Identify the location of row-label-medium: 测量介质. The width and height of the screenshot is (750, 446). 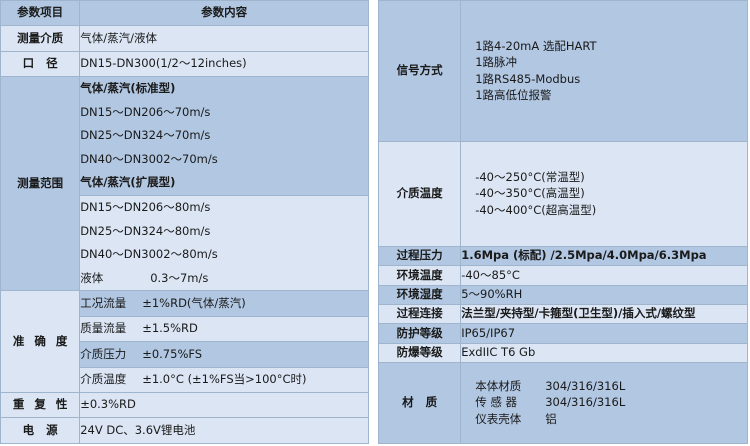
(40, 38).